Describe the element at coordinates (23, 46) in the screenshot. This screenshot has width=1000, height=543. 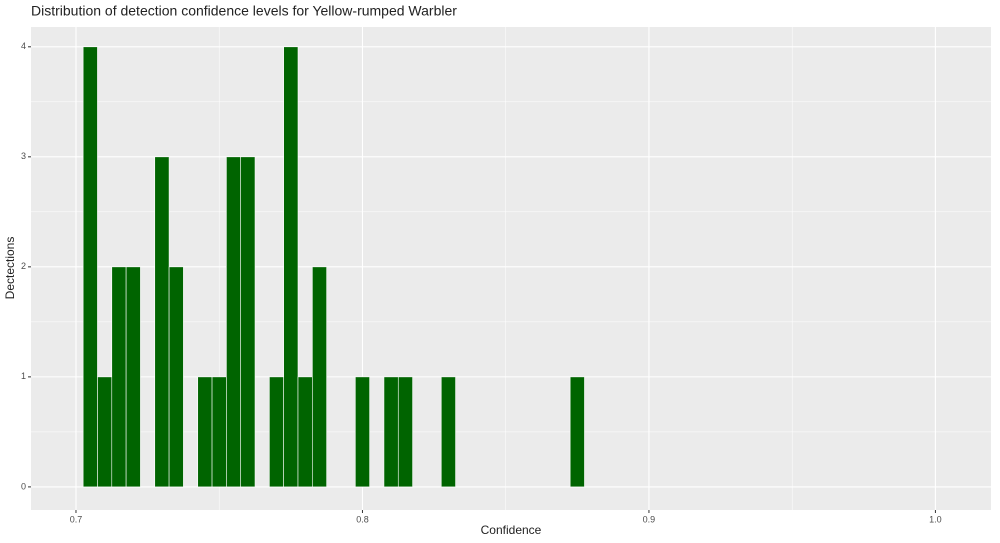
I see `y-tick-label: 4` at that location.